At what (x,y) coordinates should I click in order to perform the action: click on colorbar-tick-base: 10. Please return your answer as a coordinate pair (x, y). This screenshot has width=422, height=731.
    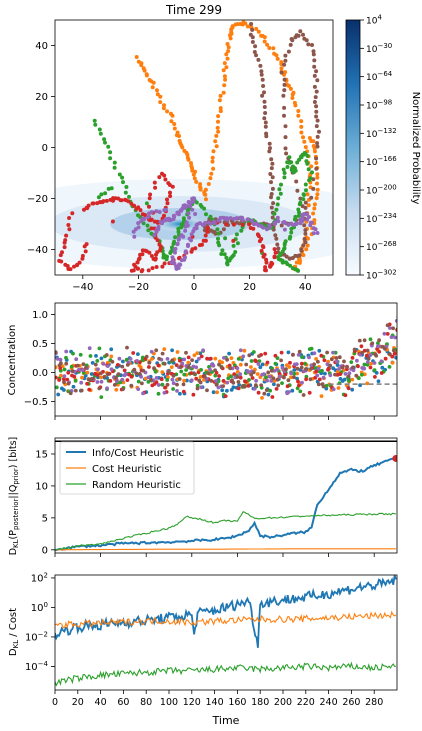
    Looking at the image, I should click on (372, 192).